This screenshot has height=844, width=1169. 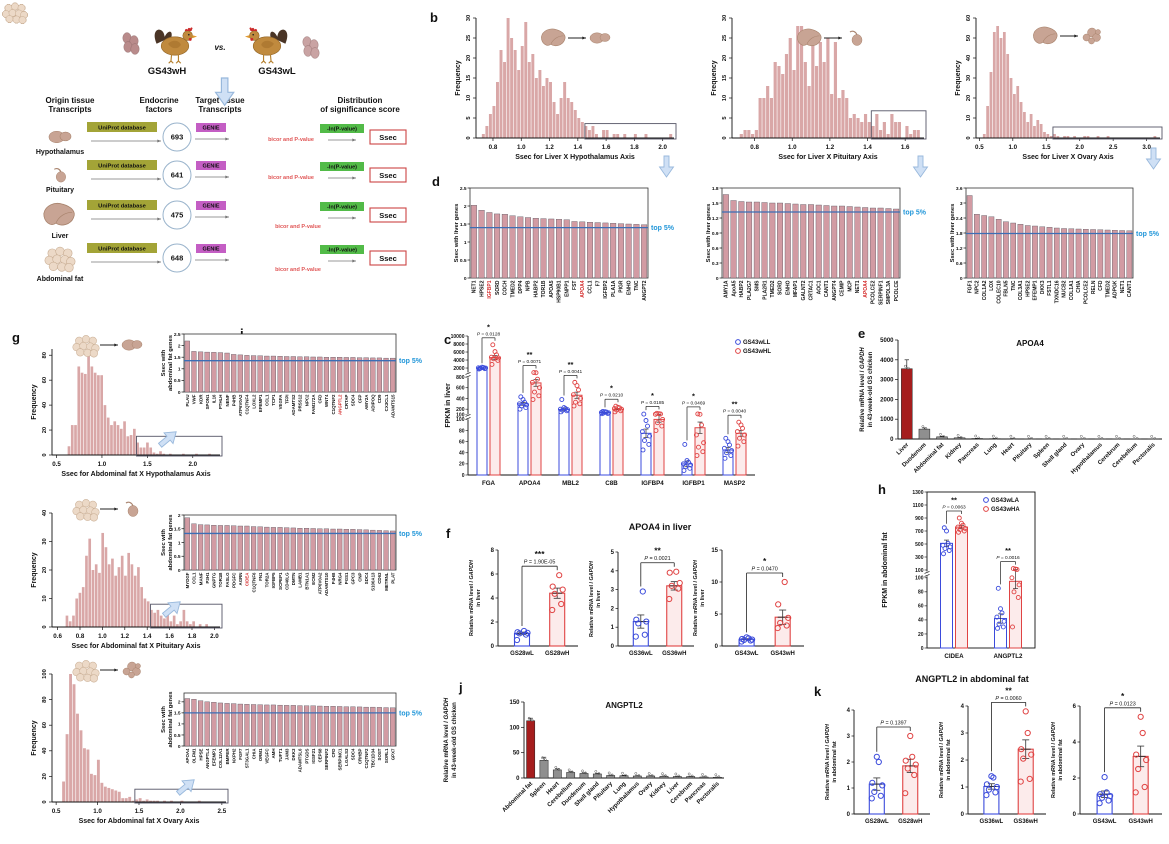 What do you see at coordinates (725, 77) in the screenshot?
I see `y-tick-label: 15` at bounding box center [725, 77].